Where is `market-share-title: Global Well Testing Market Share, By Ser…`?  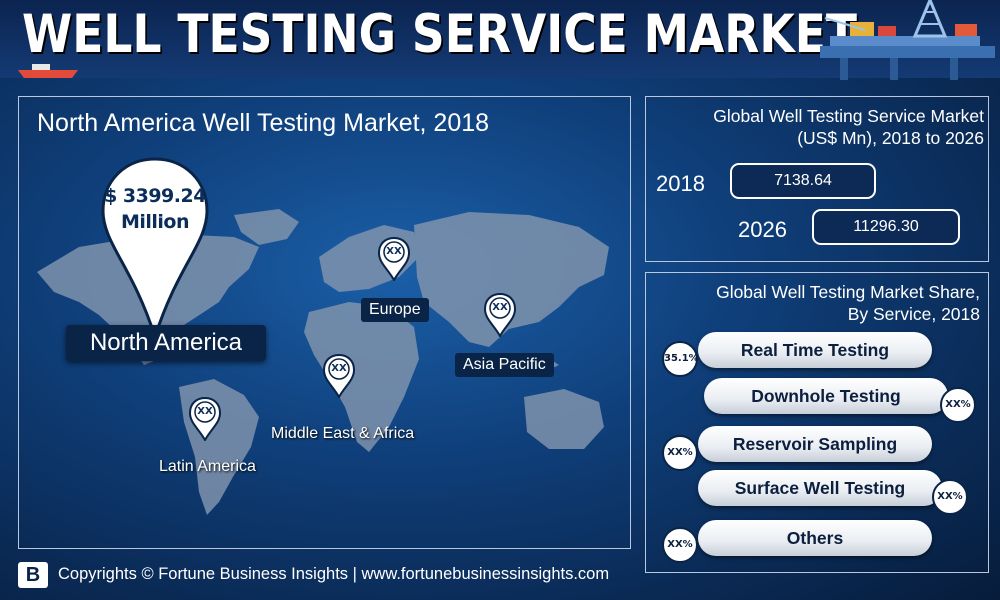 market-share-title: Global Well Testing Market Share, By Ser… is located at coordinates (813, 303).